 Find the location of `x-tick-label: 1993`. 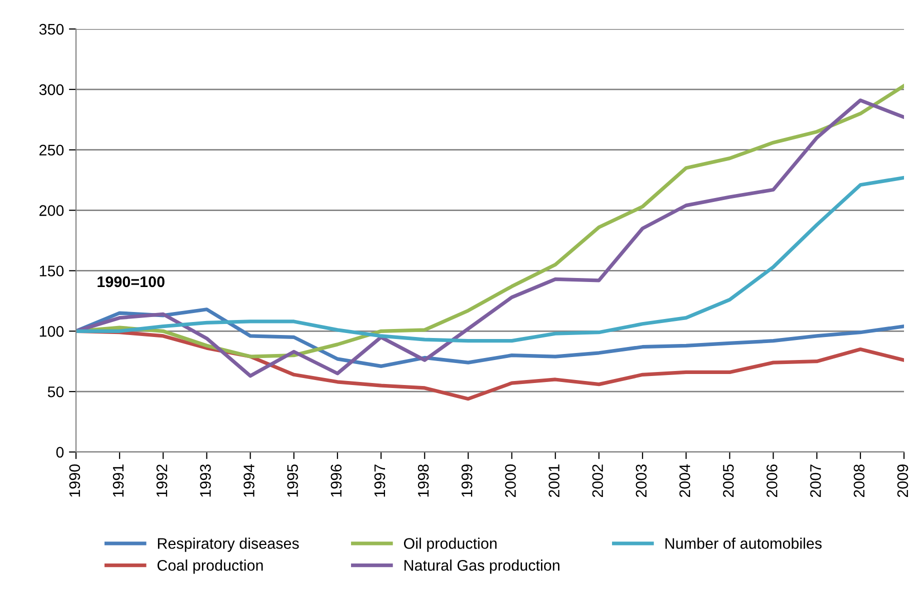

x-tick-label: 1993 is located at coordinates (205, 480).